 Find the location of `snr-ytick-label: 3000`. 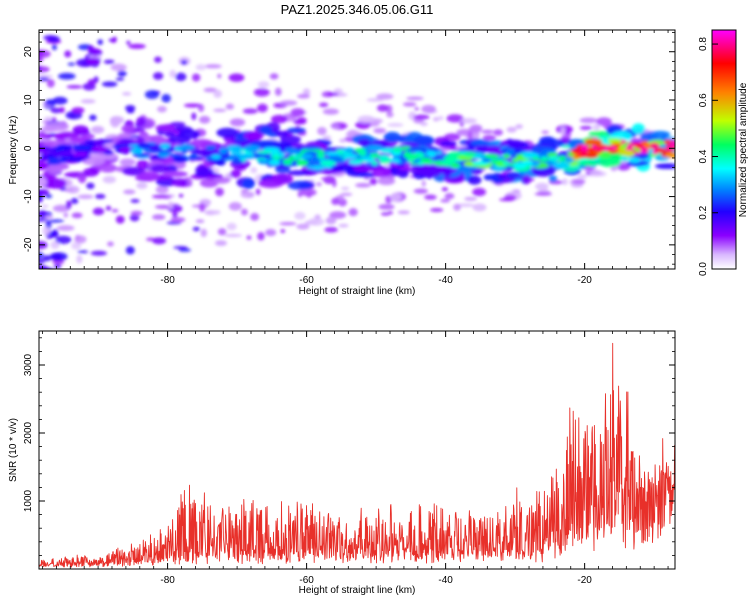

snr-ytick-label: 3000 is located at coordinates (28, 364).